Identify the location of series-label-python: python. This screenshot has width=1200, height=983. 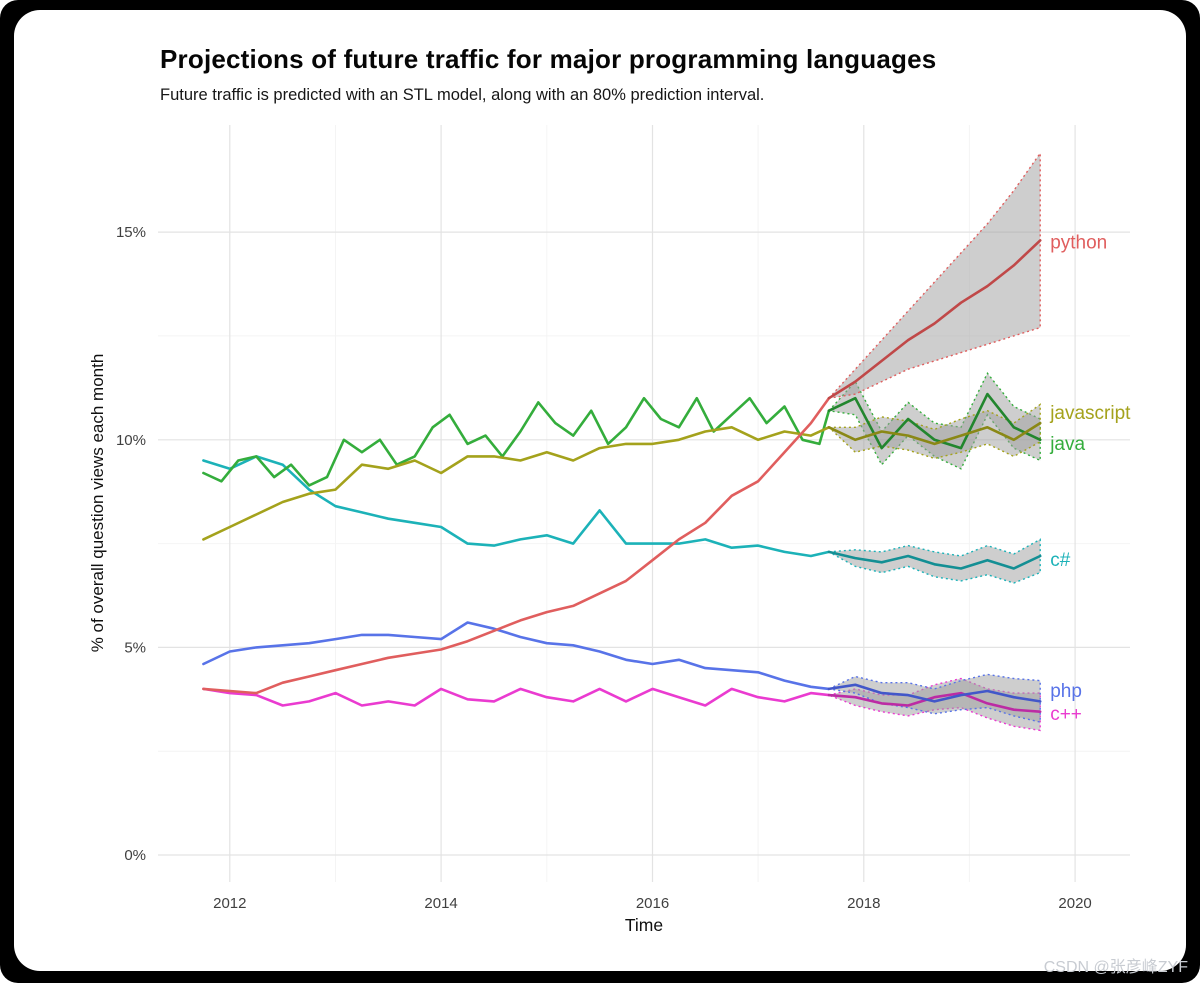
(1078, 243).